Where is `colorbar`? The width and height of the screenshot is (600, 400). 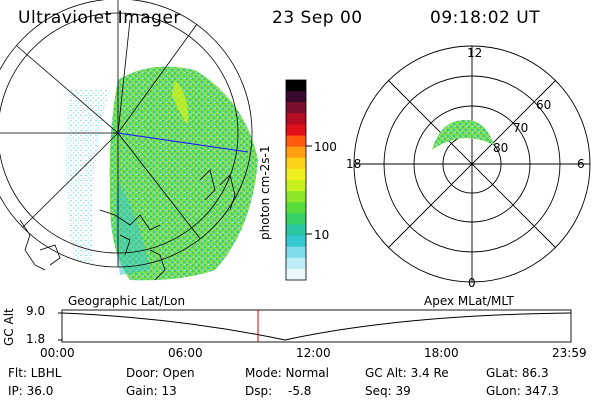
colorbar is located at coordinates (298, 180).